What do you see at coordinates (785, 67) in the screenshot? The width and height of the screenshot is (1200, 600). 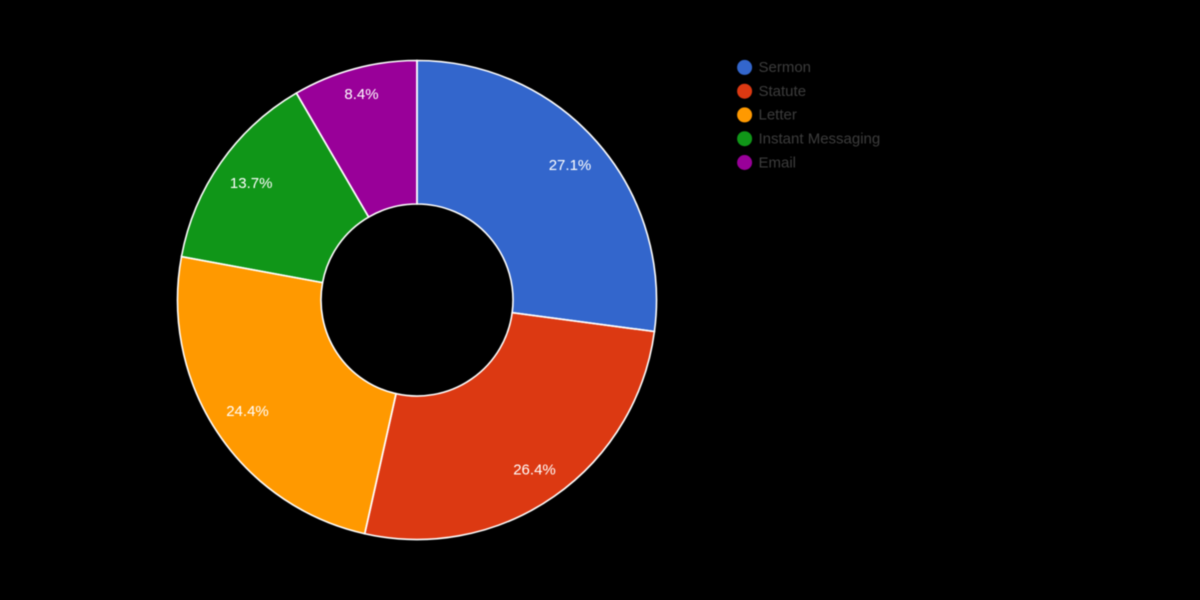 I see `svg-text: Sermon` at bounding box center [785, 67].